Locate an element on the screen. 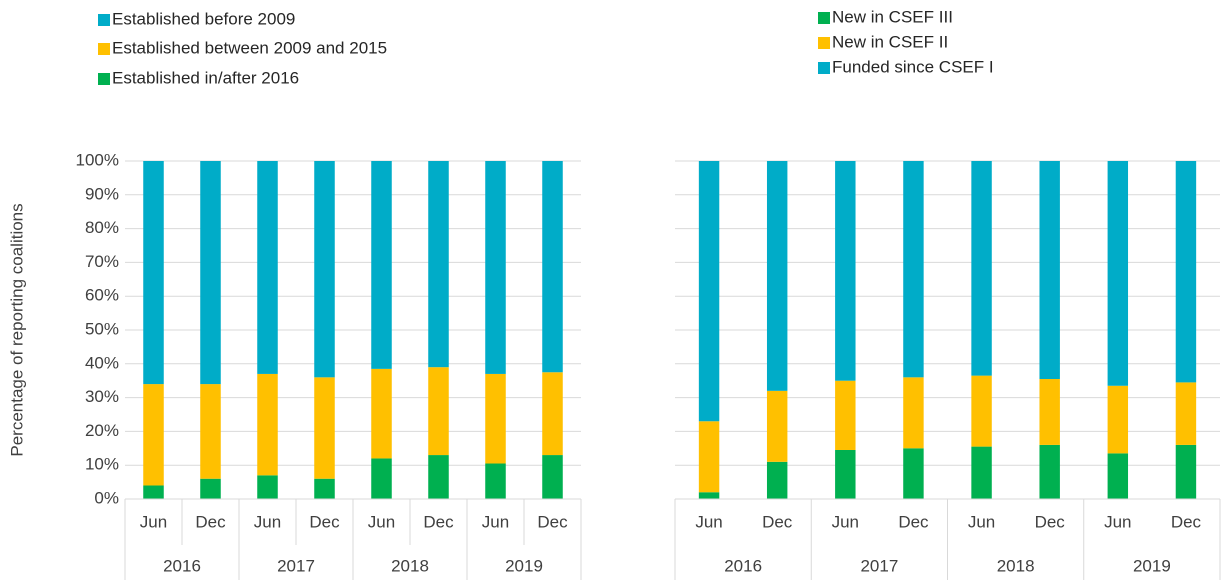 This screenshot has height=580, width=1222. legend-label: Established before 2009 is located at coordinates (203, 18).